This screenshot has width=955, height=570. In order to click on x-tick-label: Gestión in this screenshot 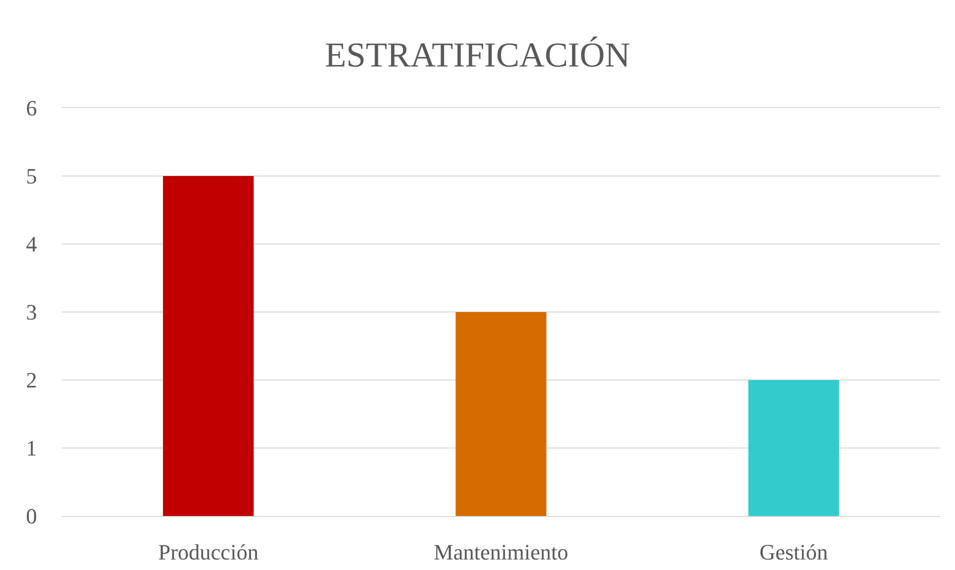, I will do `click(793, 552)`.